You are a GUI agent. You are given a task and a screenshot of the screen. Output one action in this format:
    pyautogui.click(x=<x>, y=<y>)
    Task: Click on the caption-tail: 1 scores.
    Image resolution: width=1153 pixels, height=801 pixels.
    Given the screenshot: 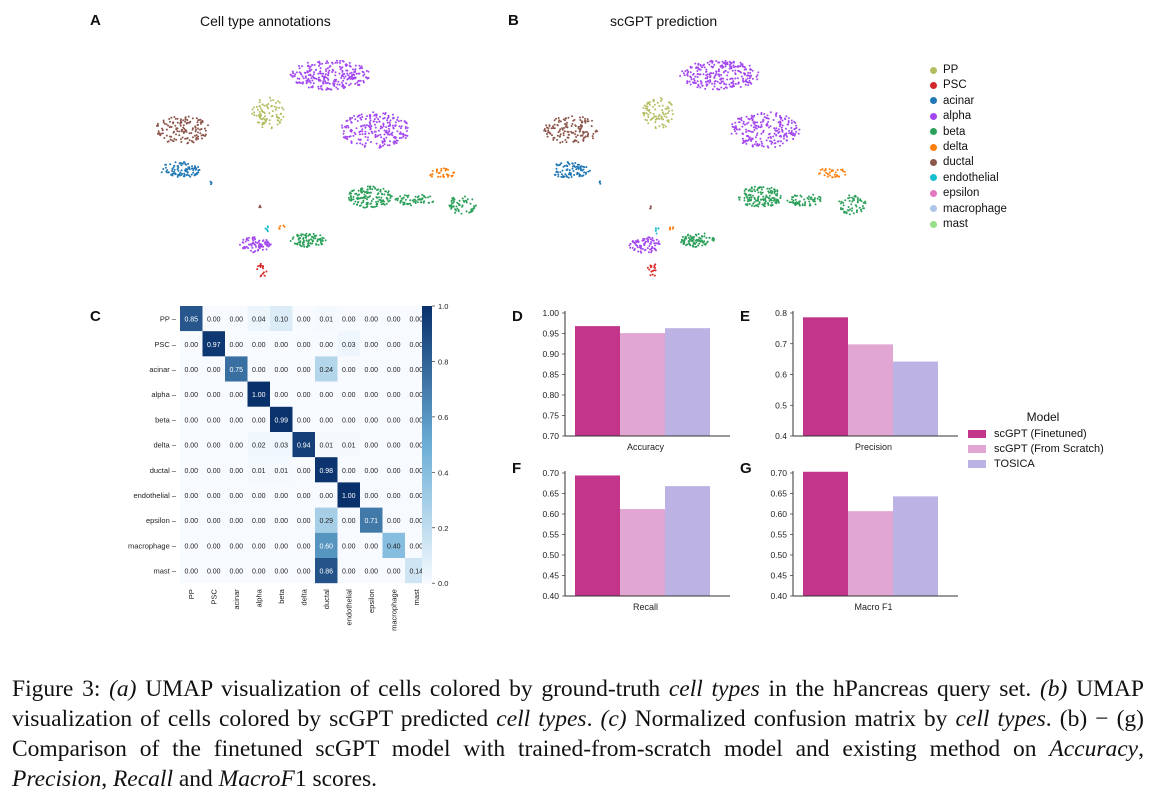 What is the action you would take?
    pyautogui.click(x=336, y=779)
    